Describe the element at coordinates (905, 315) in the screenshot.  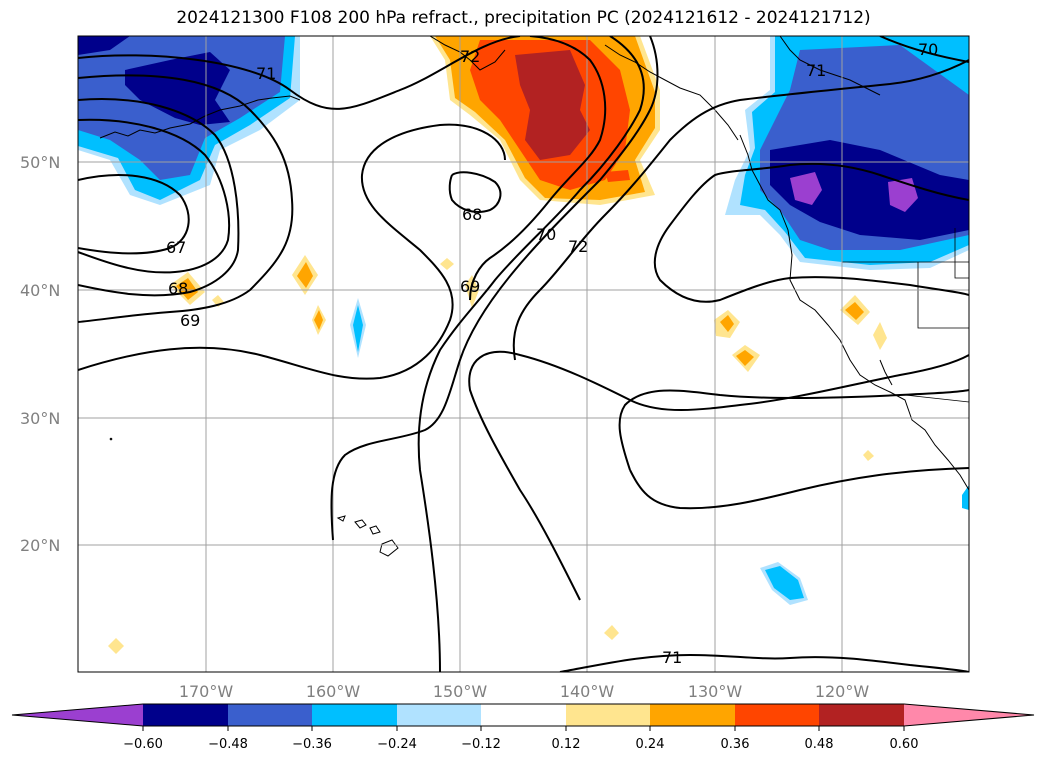
I see `borders` at that location.